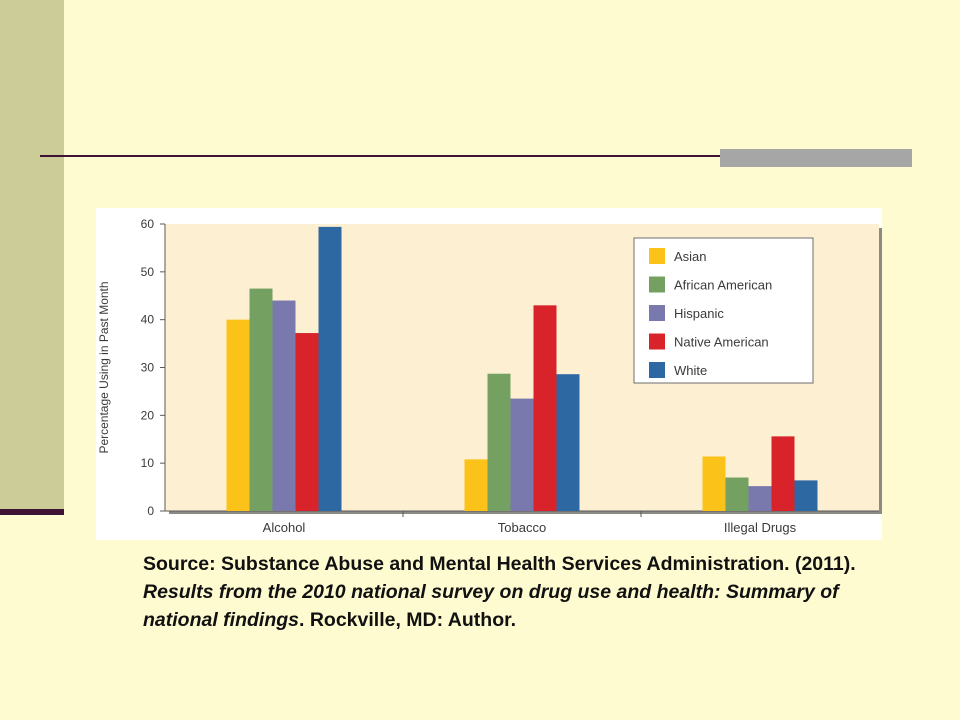  What do you see at coordinates (148, 272) in the screenshot?
I see `y-tick-label: 50` at bounding box center [148, 272].